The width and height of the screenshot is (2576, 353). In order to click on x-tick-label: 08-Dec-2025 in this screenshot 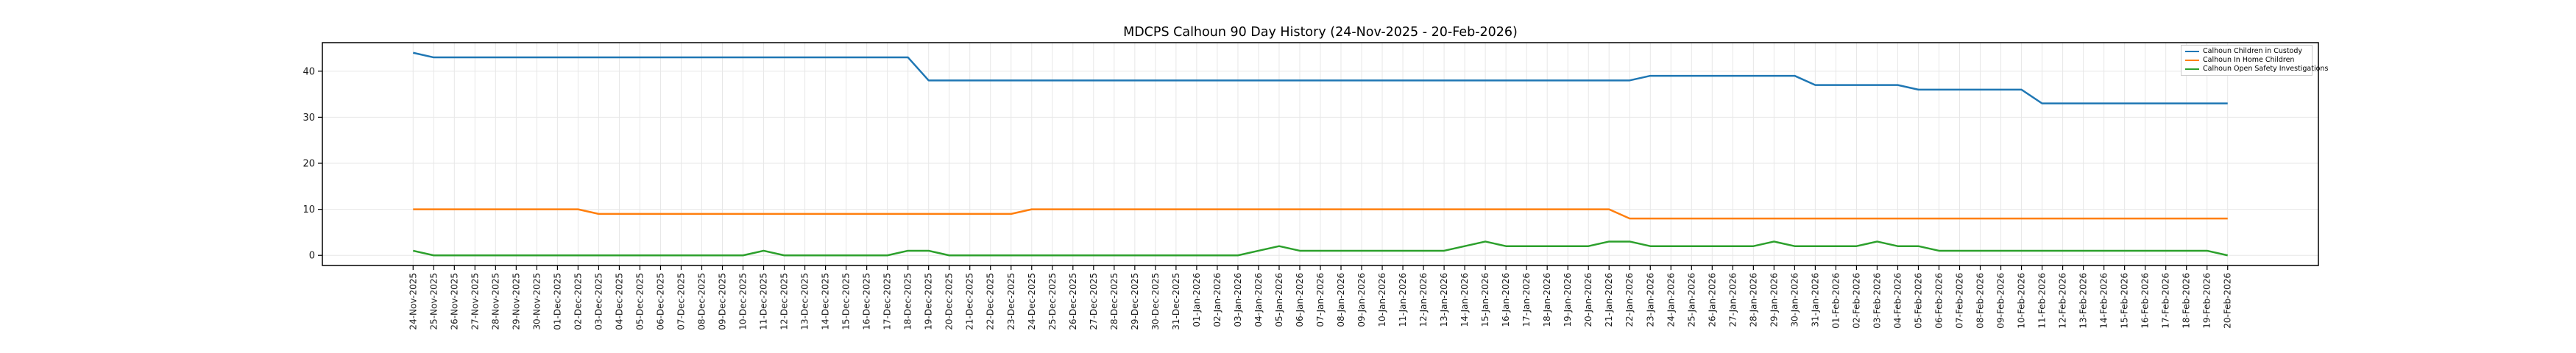, I will do `click(702, 301)`.